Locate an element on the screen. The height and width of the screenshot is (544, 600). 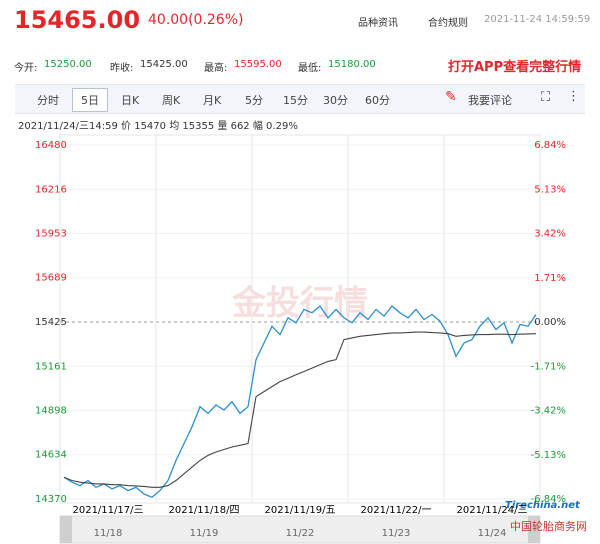
info-time: 2021/11/24/三14:59 is located at coordinates (68, 126).